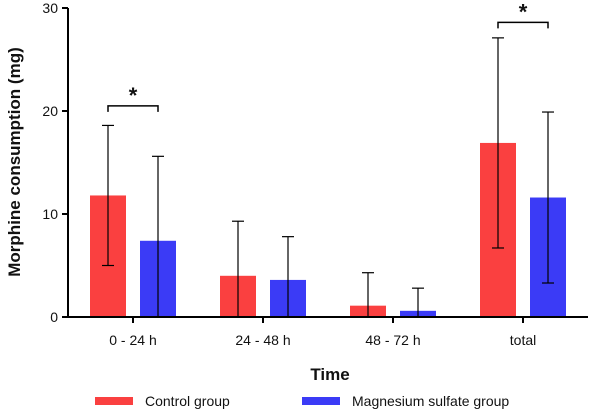 This screenshot has width=597, height=410. I want to click on y-tick-label: 0, so click(54, 317).